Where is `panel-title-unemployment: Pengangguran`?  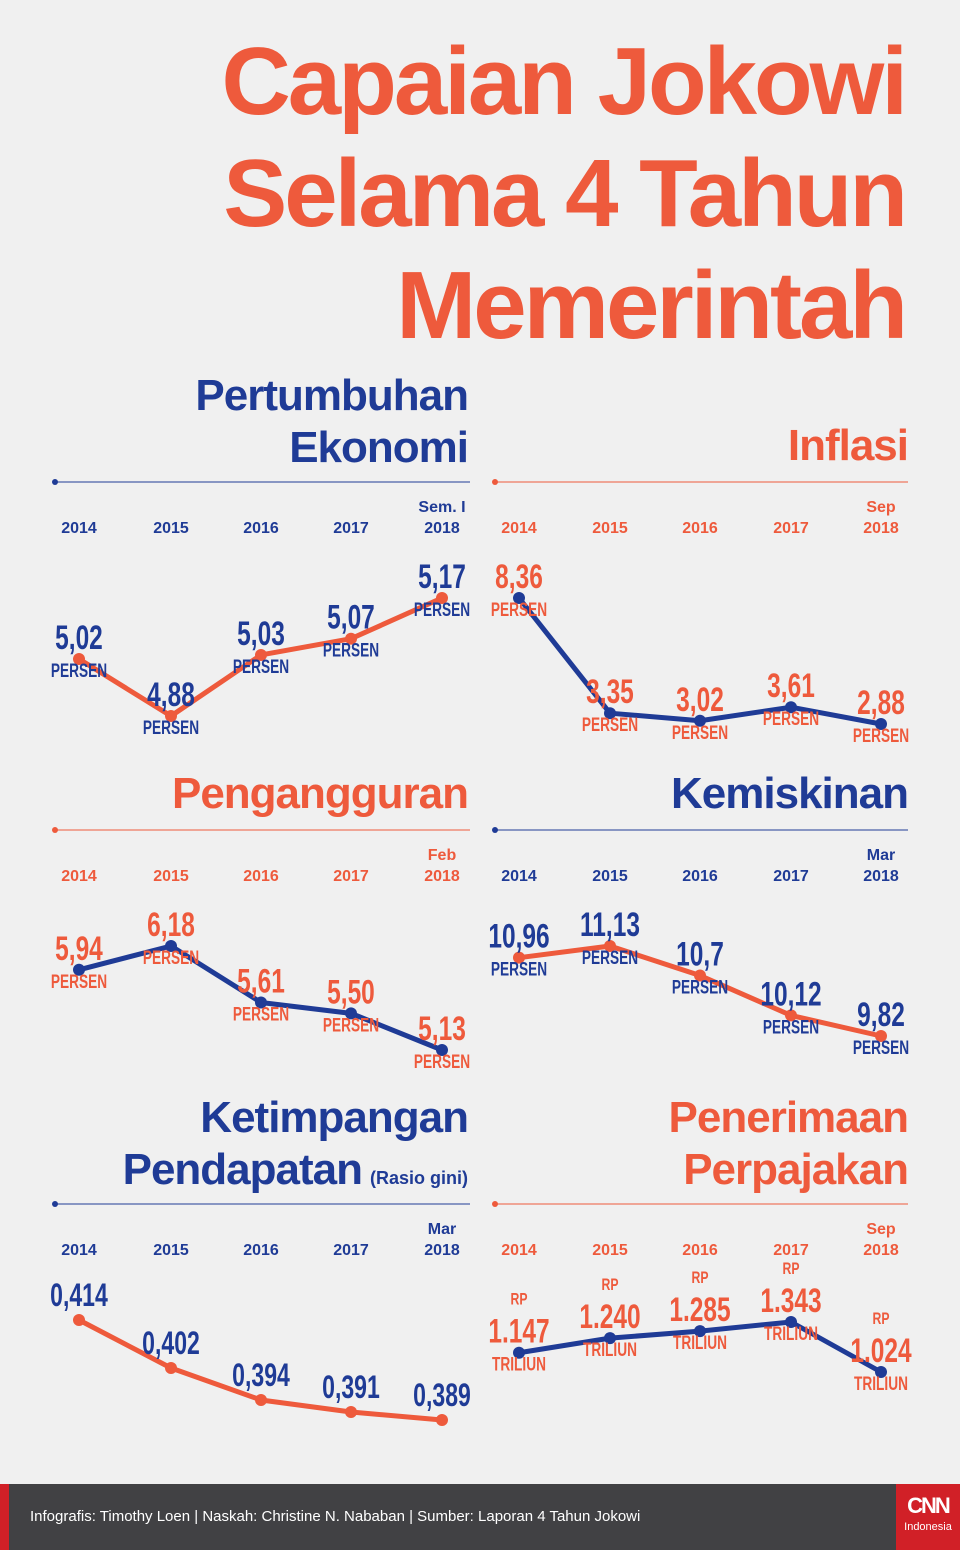
panel-title-unemployment: Pengangguran is located at coordinates (320, 793).